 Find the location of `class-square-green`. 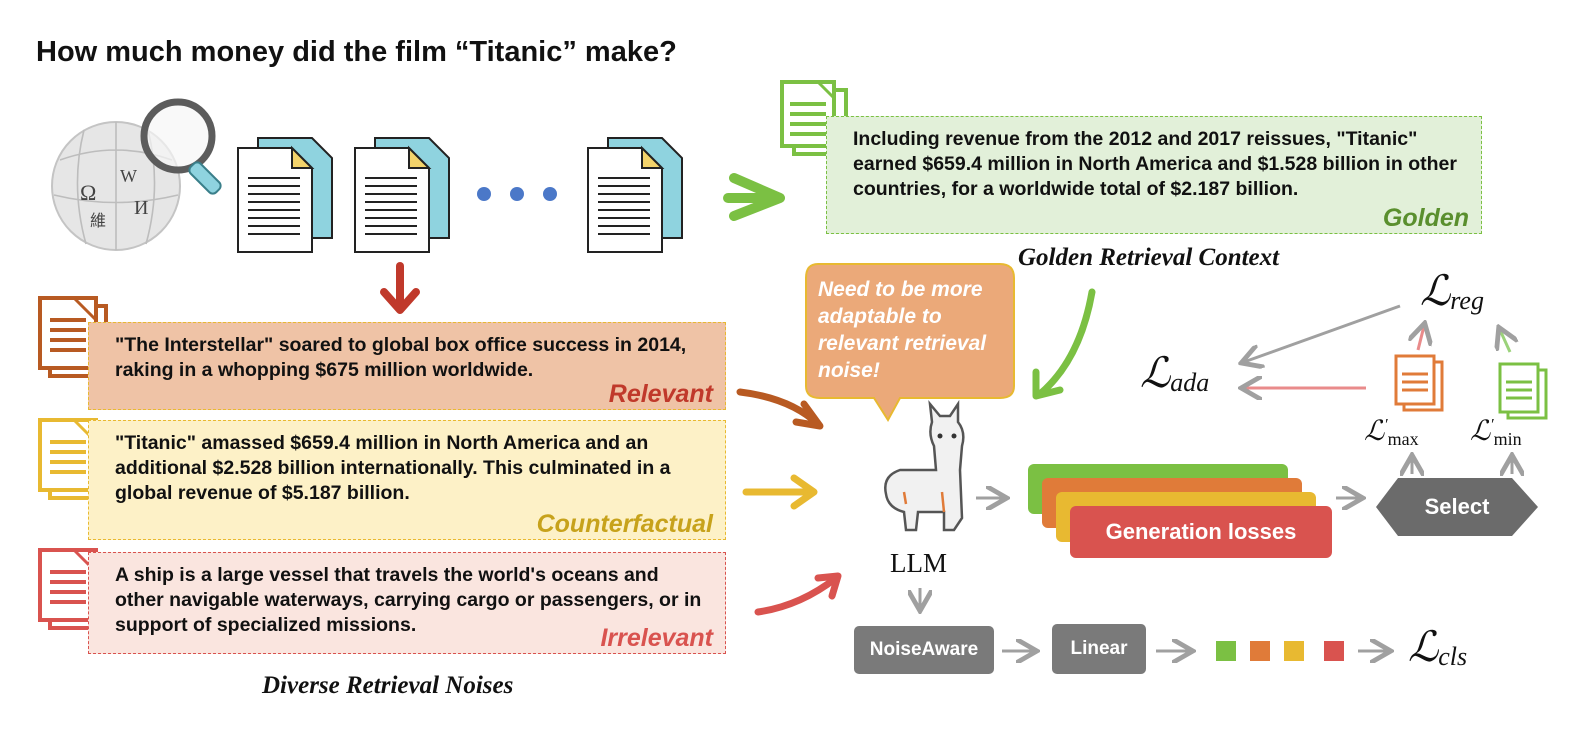

class-square-green is located at coordinates (1226, 651).